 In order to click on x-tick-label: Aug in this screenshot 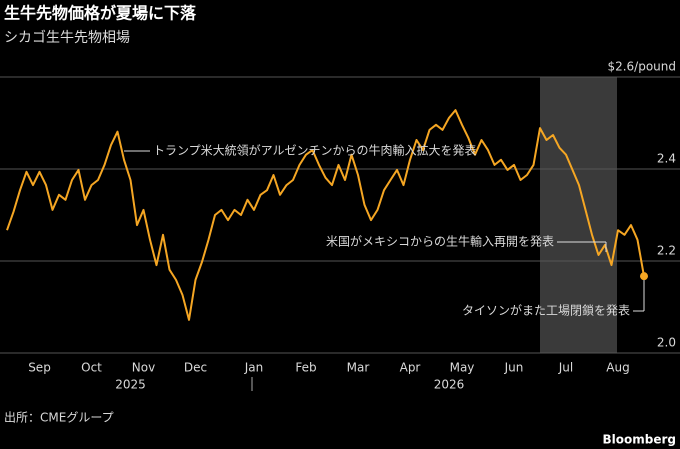, I will do `click(617, 368)`.